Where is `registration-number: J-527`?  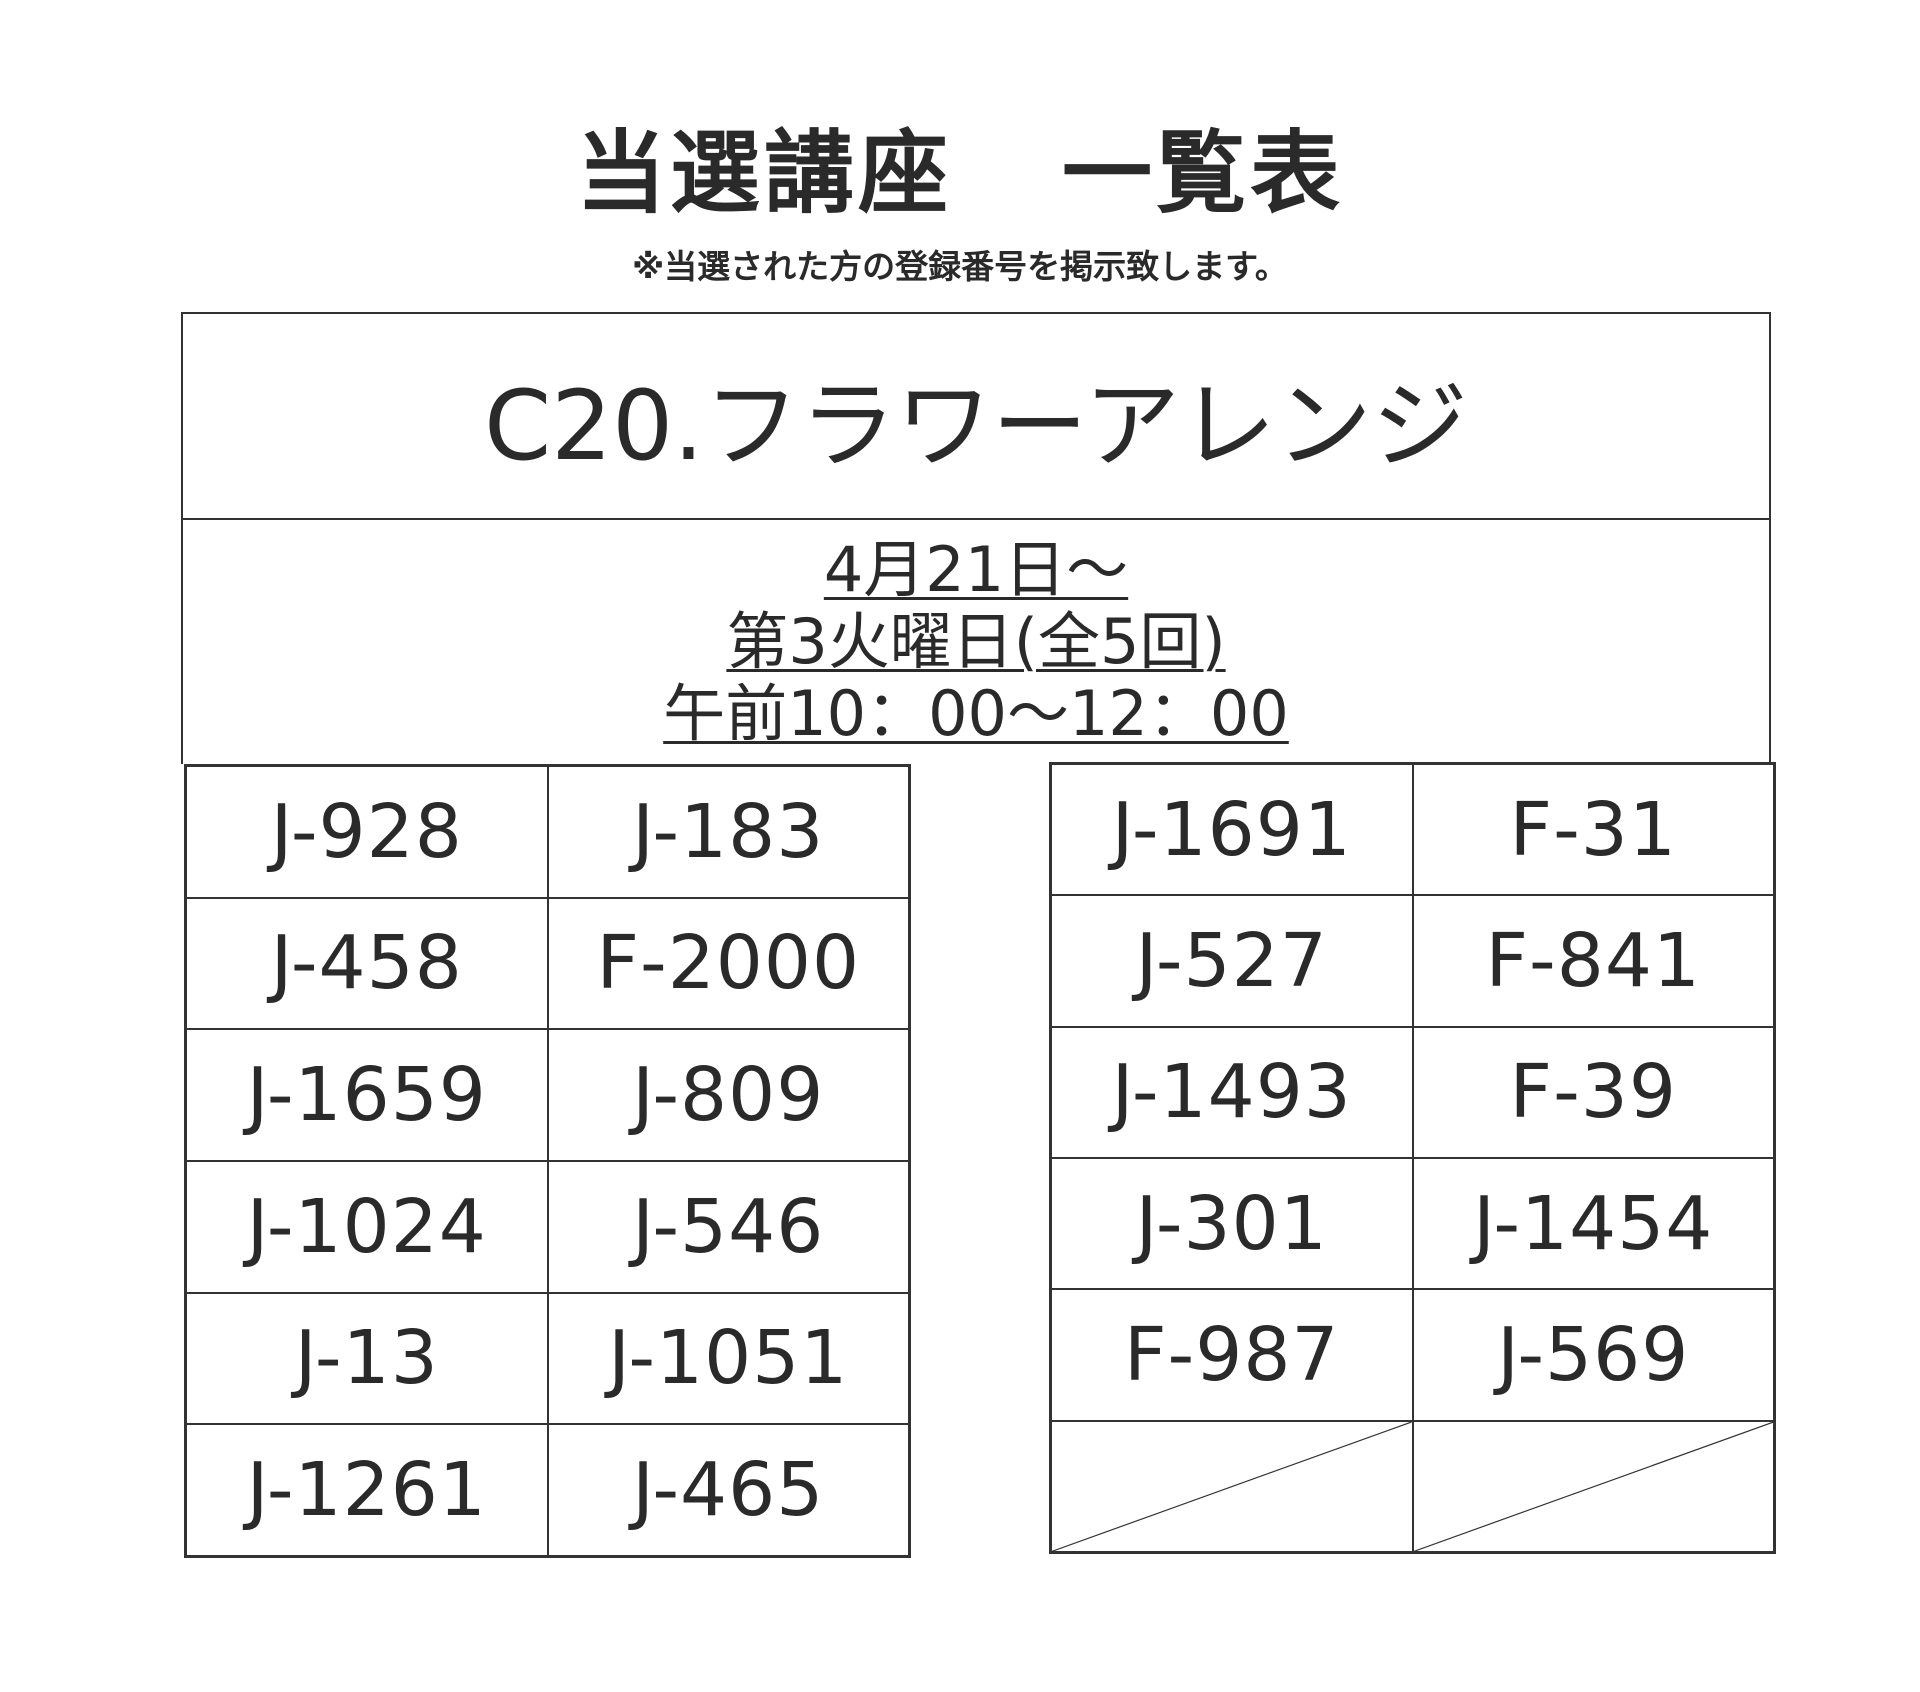
registration-number: J-527 is located at coordinates (1232, 961).